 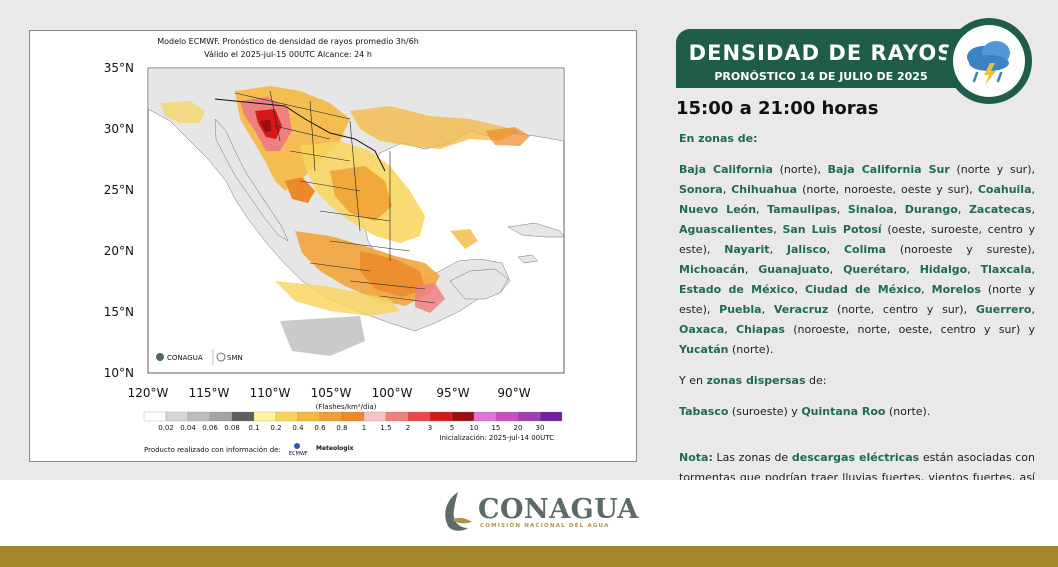 What do you see at coordinates (777, 108) in the screenshot?
I see `time-range-heading: 15:00 a 21:00 horas` at bounding box center [777, 108].